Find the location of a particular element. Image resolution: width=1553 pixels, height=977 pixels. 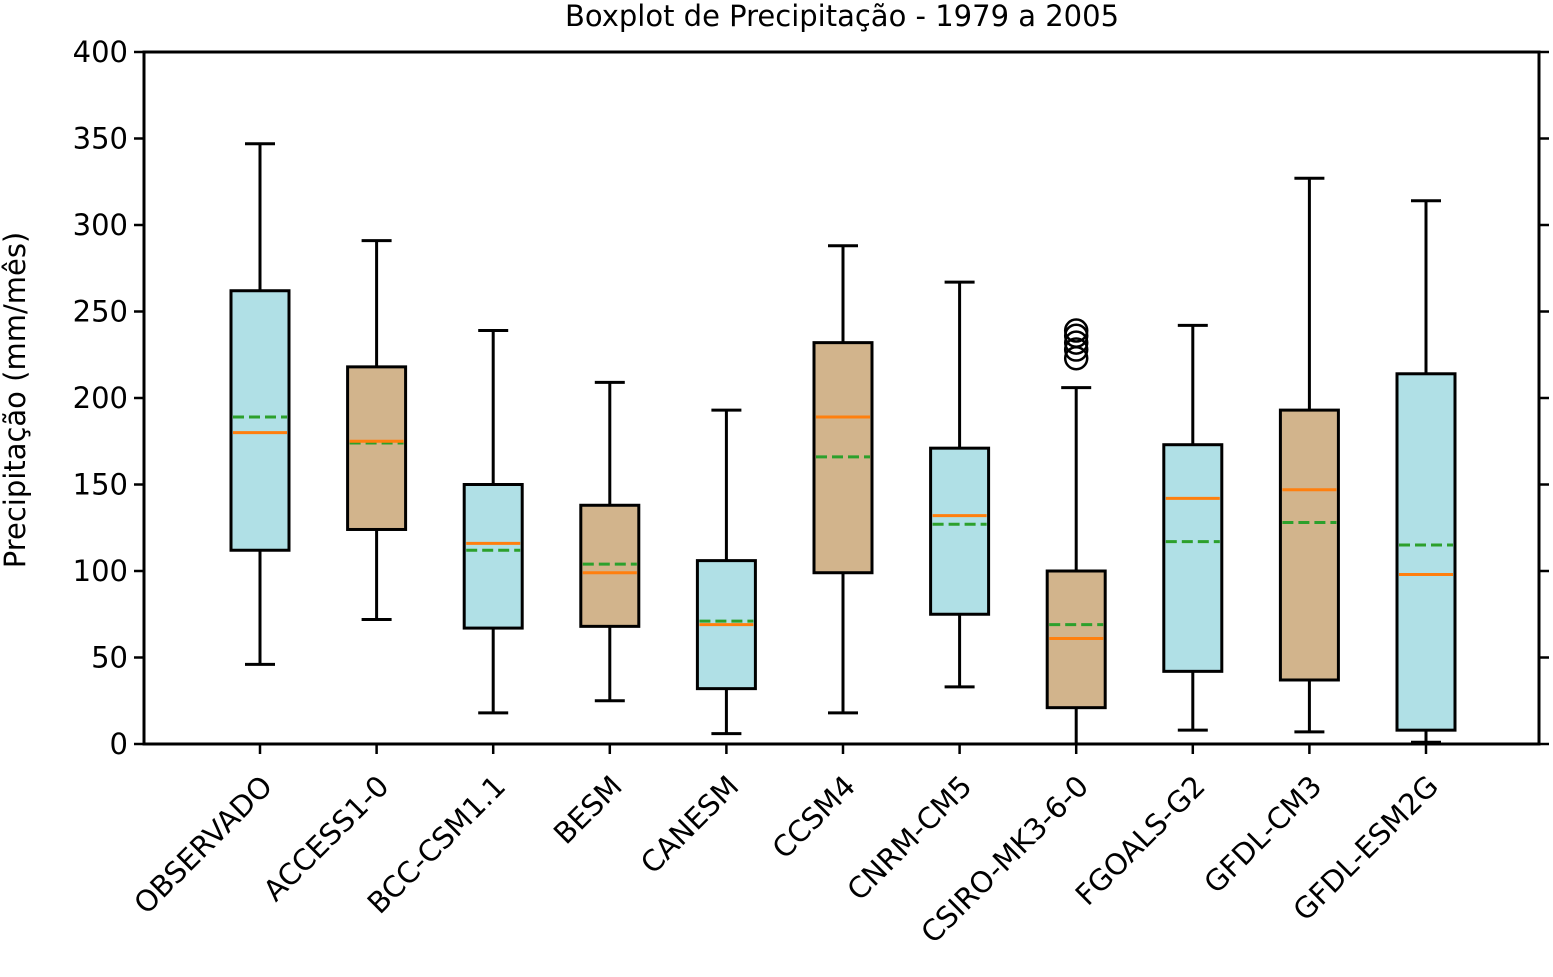

y-tick-label: 250 is located at coordinates (100, 312).